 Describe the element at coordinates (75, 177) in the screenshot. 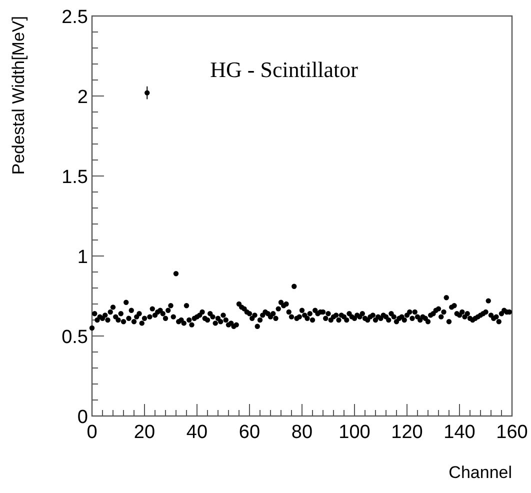

I see `y-tick-label: 1.5` at that location.